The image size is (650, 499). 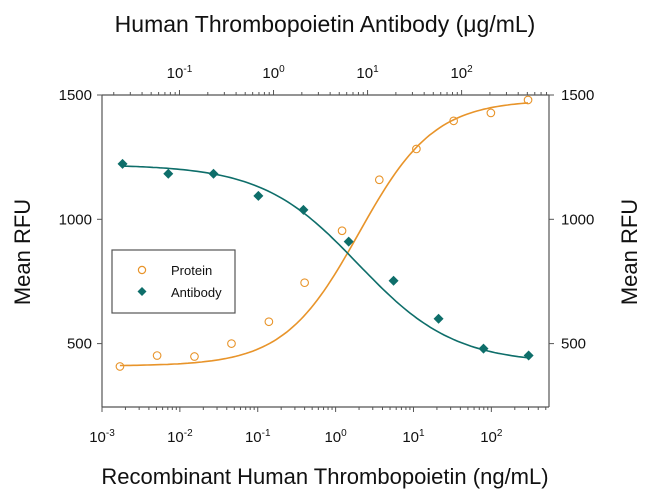 What do you see at coordinates (22, 252) in the screenshot?
I see `left-y-axis-label: Mean RFU` at bounding box center [22, 252].